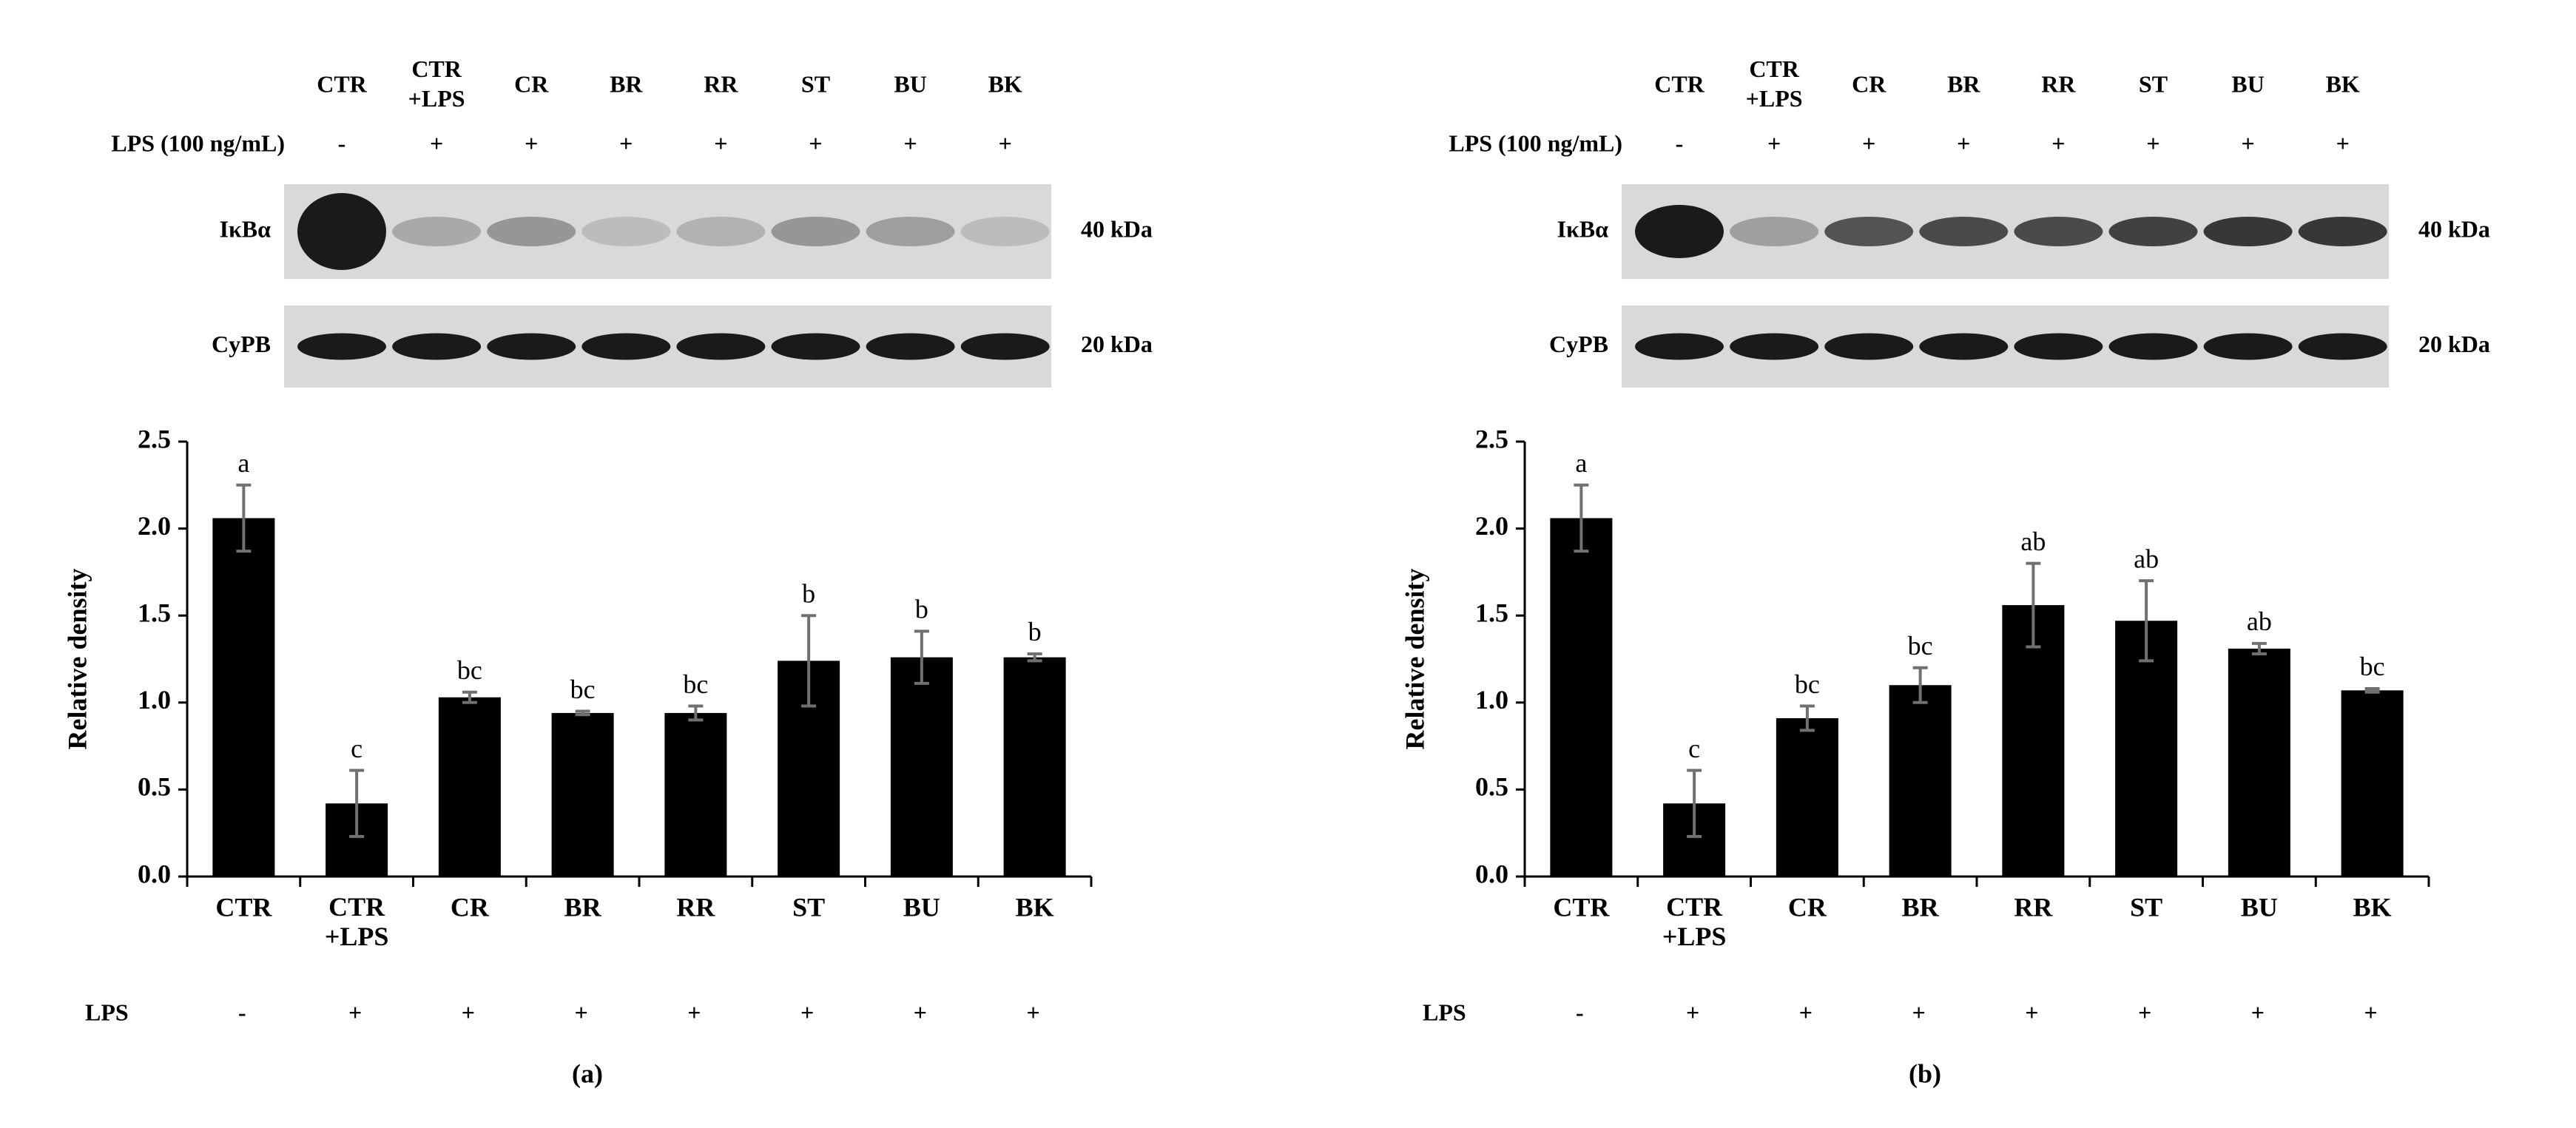 The height and width of the screenshot is (1128, 2576). I want to click on blot-lps-sign: -, so click(342, 142).